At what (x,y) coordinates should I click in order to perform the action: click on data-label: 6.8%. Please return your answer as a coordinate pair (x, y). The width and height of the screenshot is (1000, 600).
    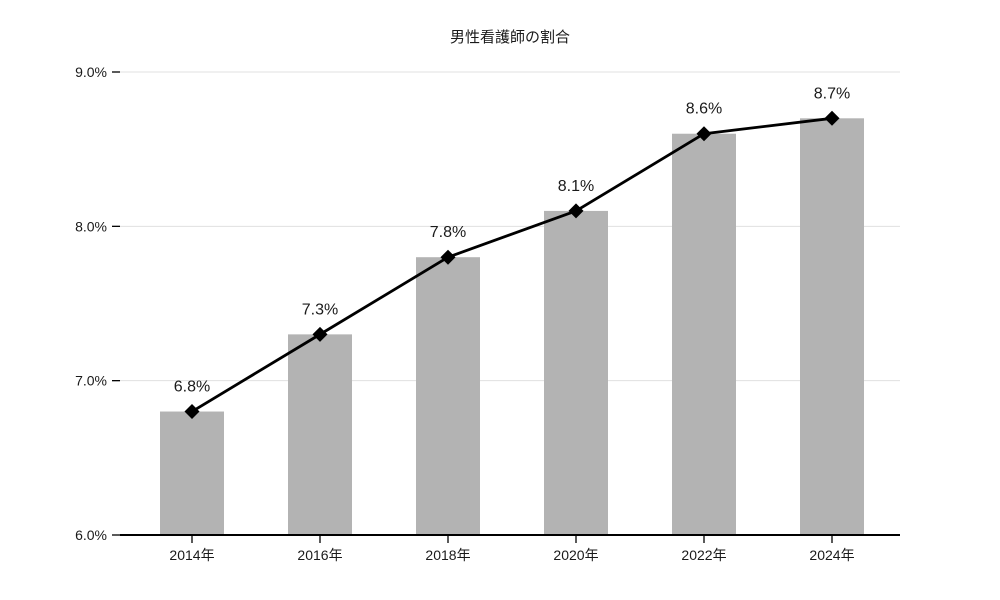
    Looking at the image, I should click on (192, 387).